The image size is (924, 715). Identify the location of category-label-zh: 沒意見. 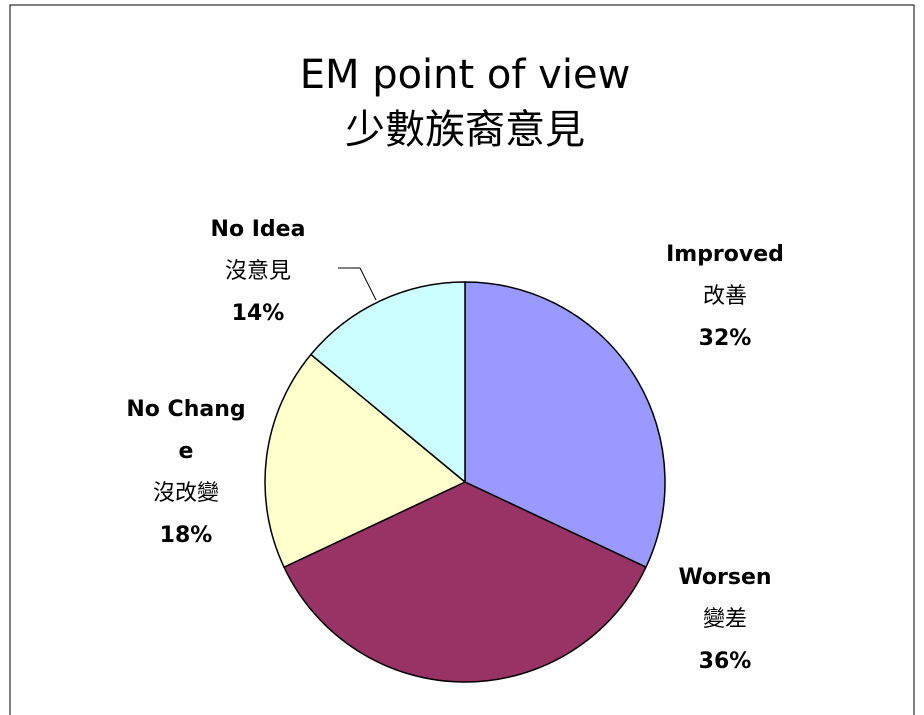
(257, 271).